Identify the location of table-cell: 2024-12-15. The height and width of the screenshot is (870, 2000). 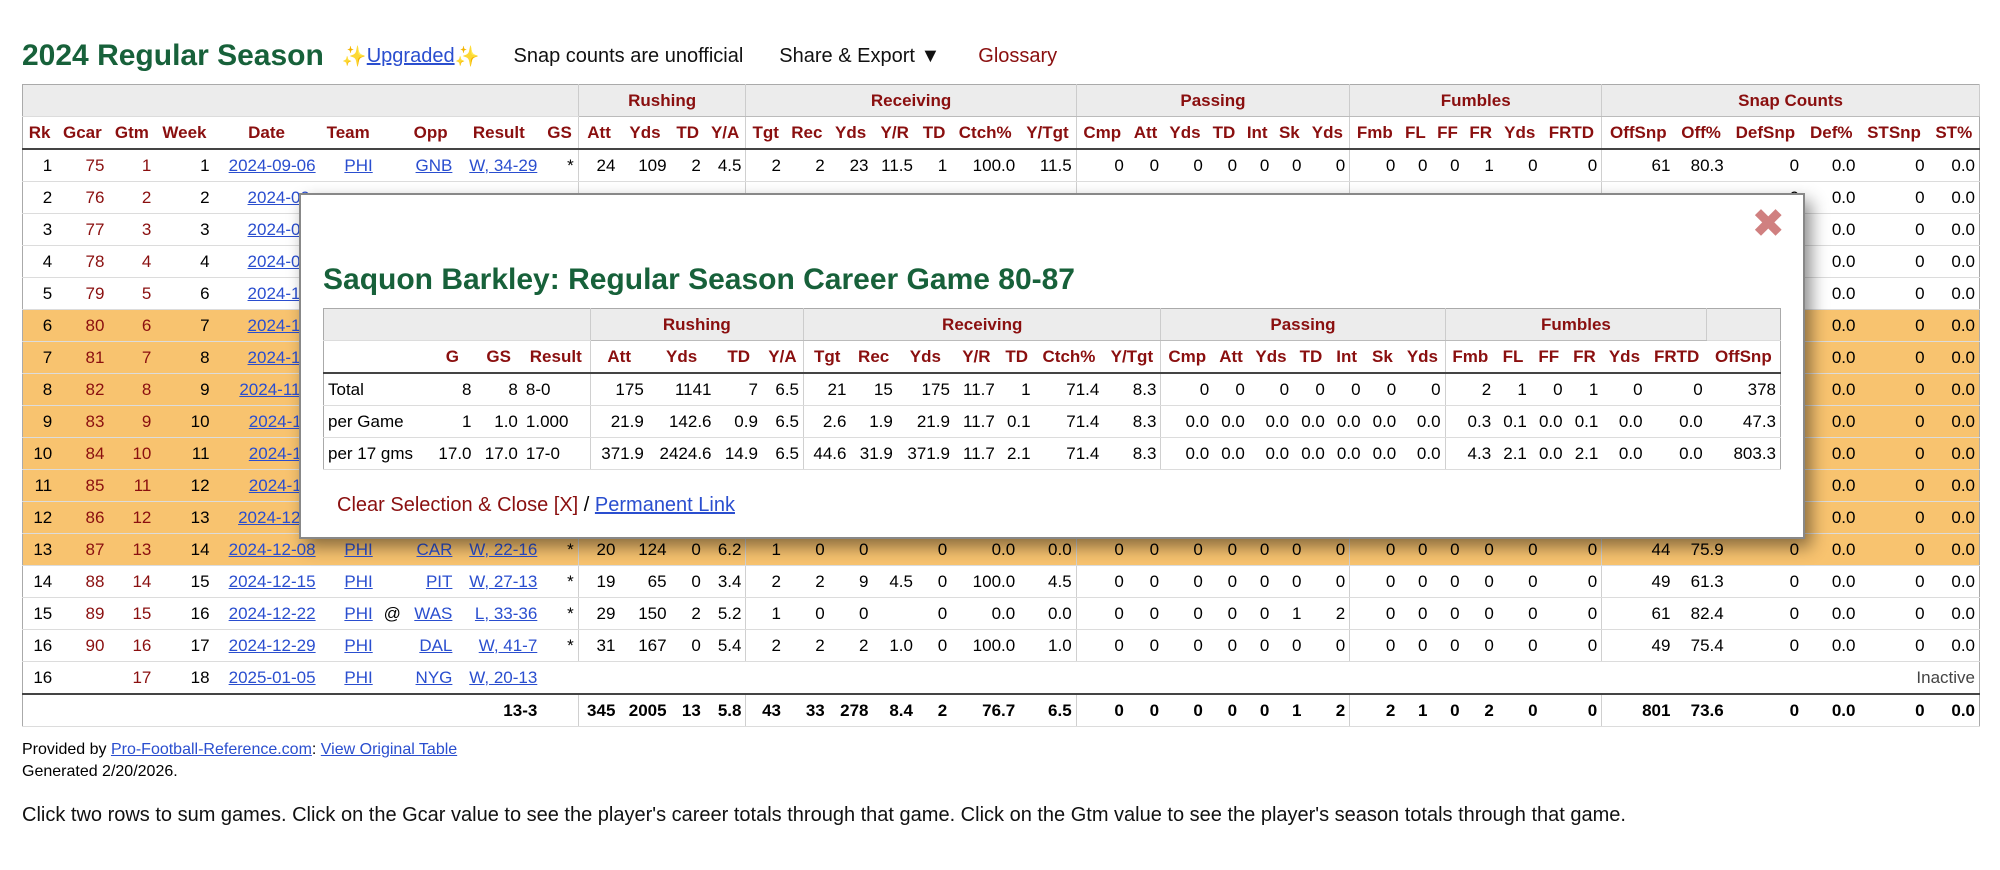
(266, 581).